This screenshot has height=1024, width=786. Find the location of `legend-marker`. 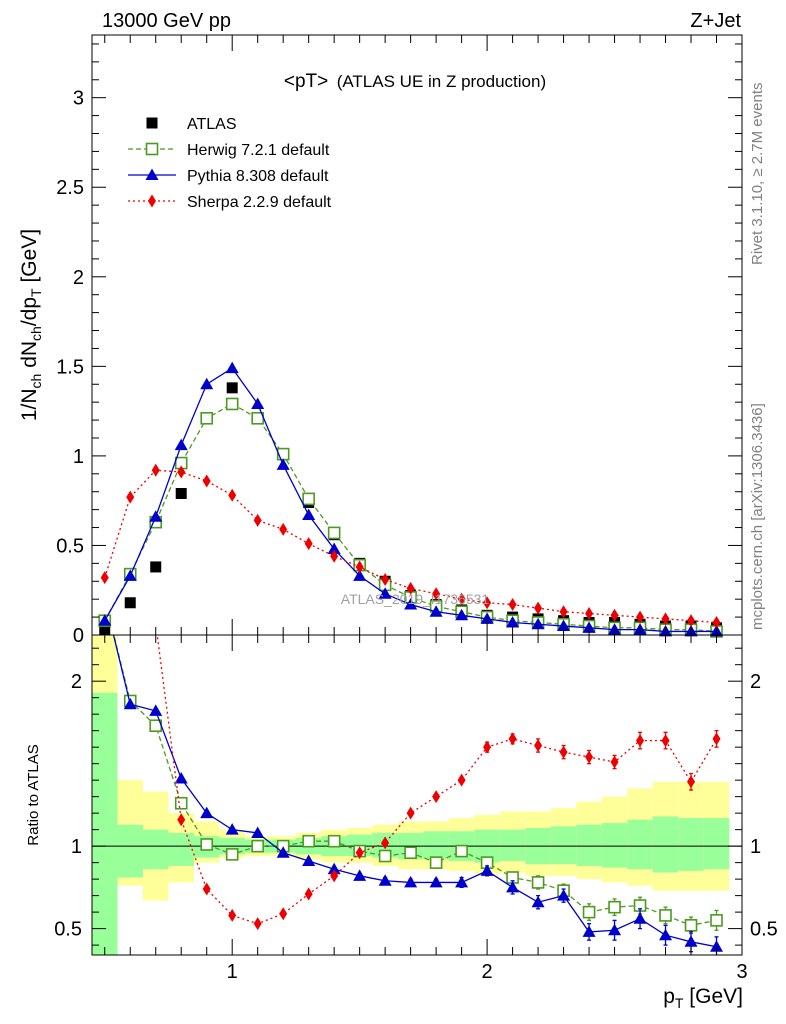

legend-marker is located at coordinates (152, 201).